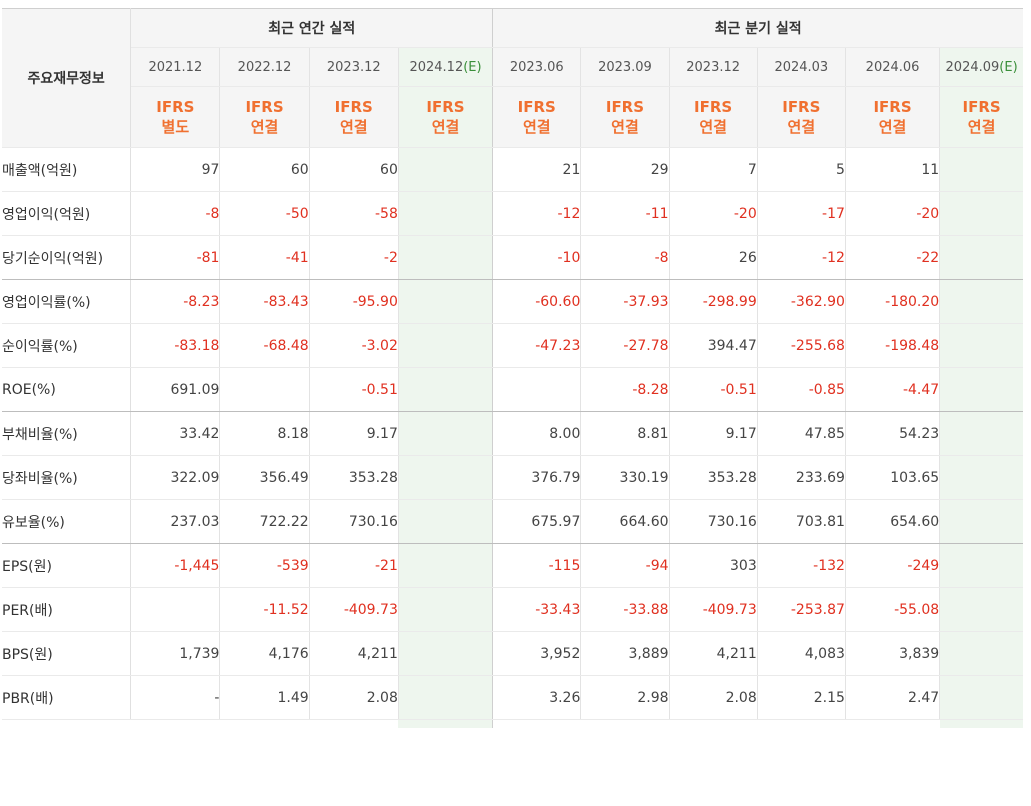 The width and height of the screenshot is (1031, 806). I want to click on value-cell: 664.60, so click(625, 521).